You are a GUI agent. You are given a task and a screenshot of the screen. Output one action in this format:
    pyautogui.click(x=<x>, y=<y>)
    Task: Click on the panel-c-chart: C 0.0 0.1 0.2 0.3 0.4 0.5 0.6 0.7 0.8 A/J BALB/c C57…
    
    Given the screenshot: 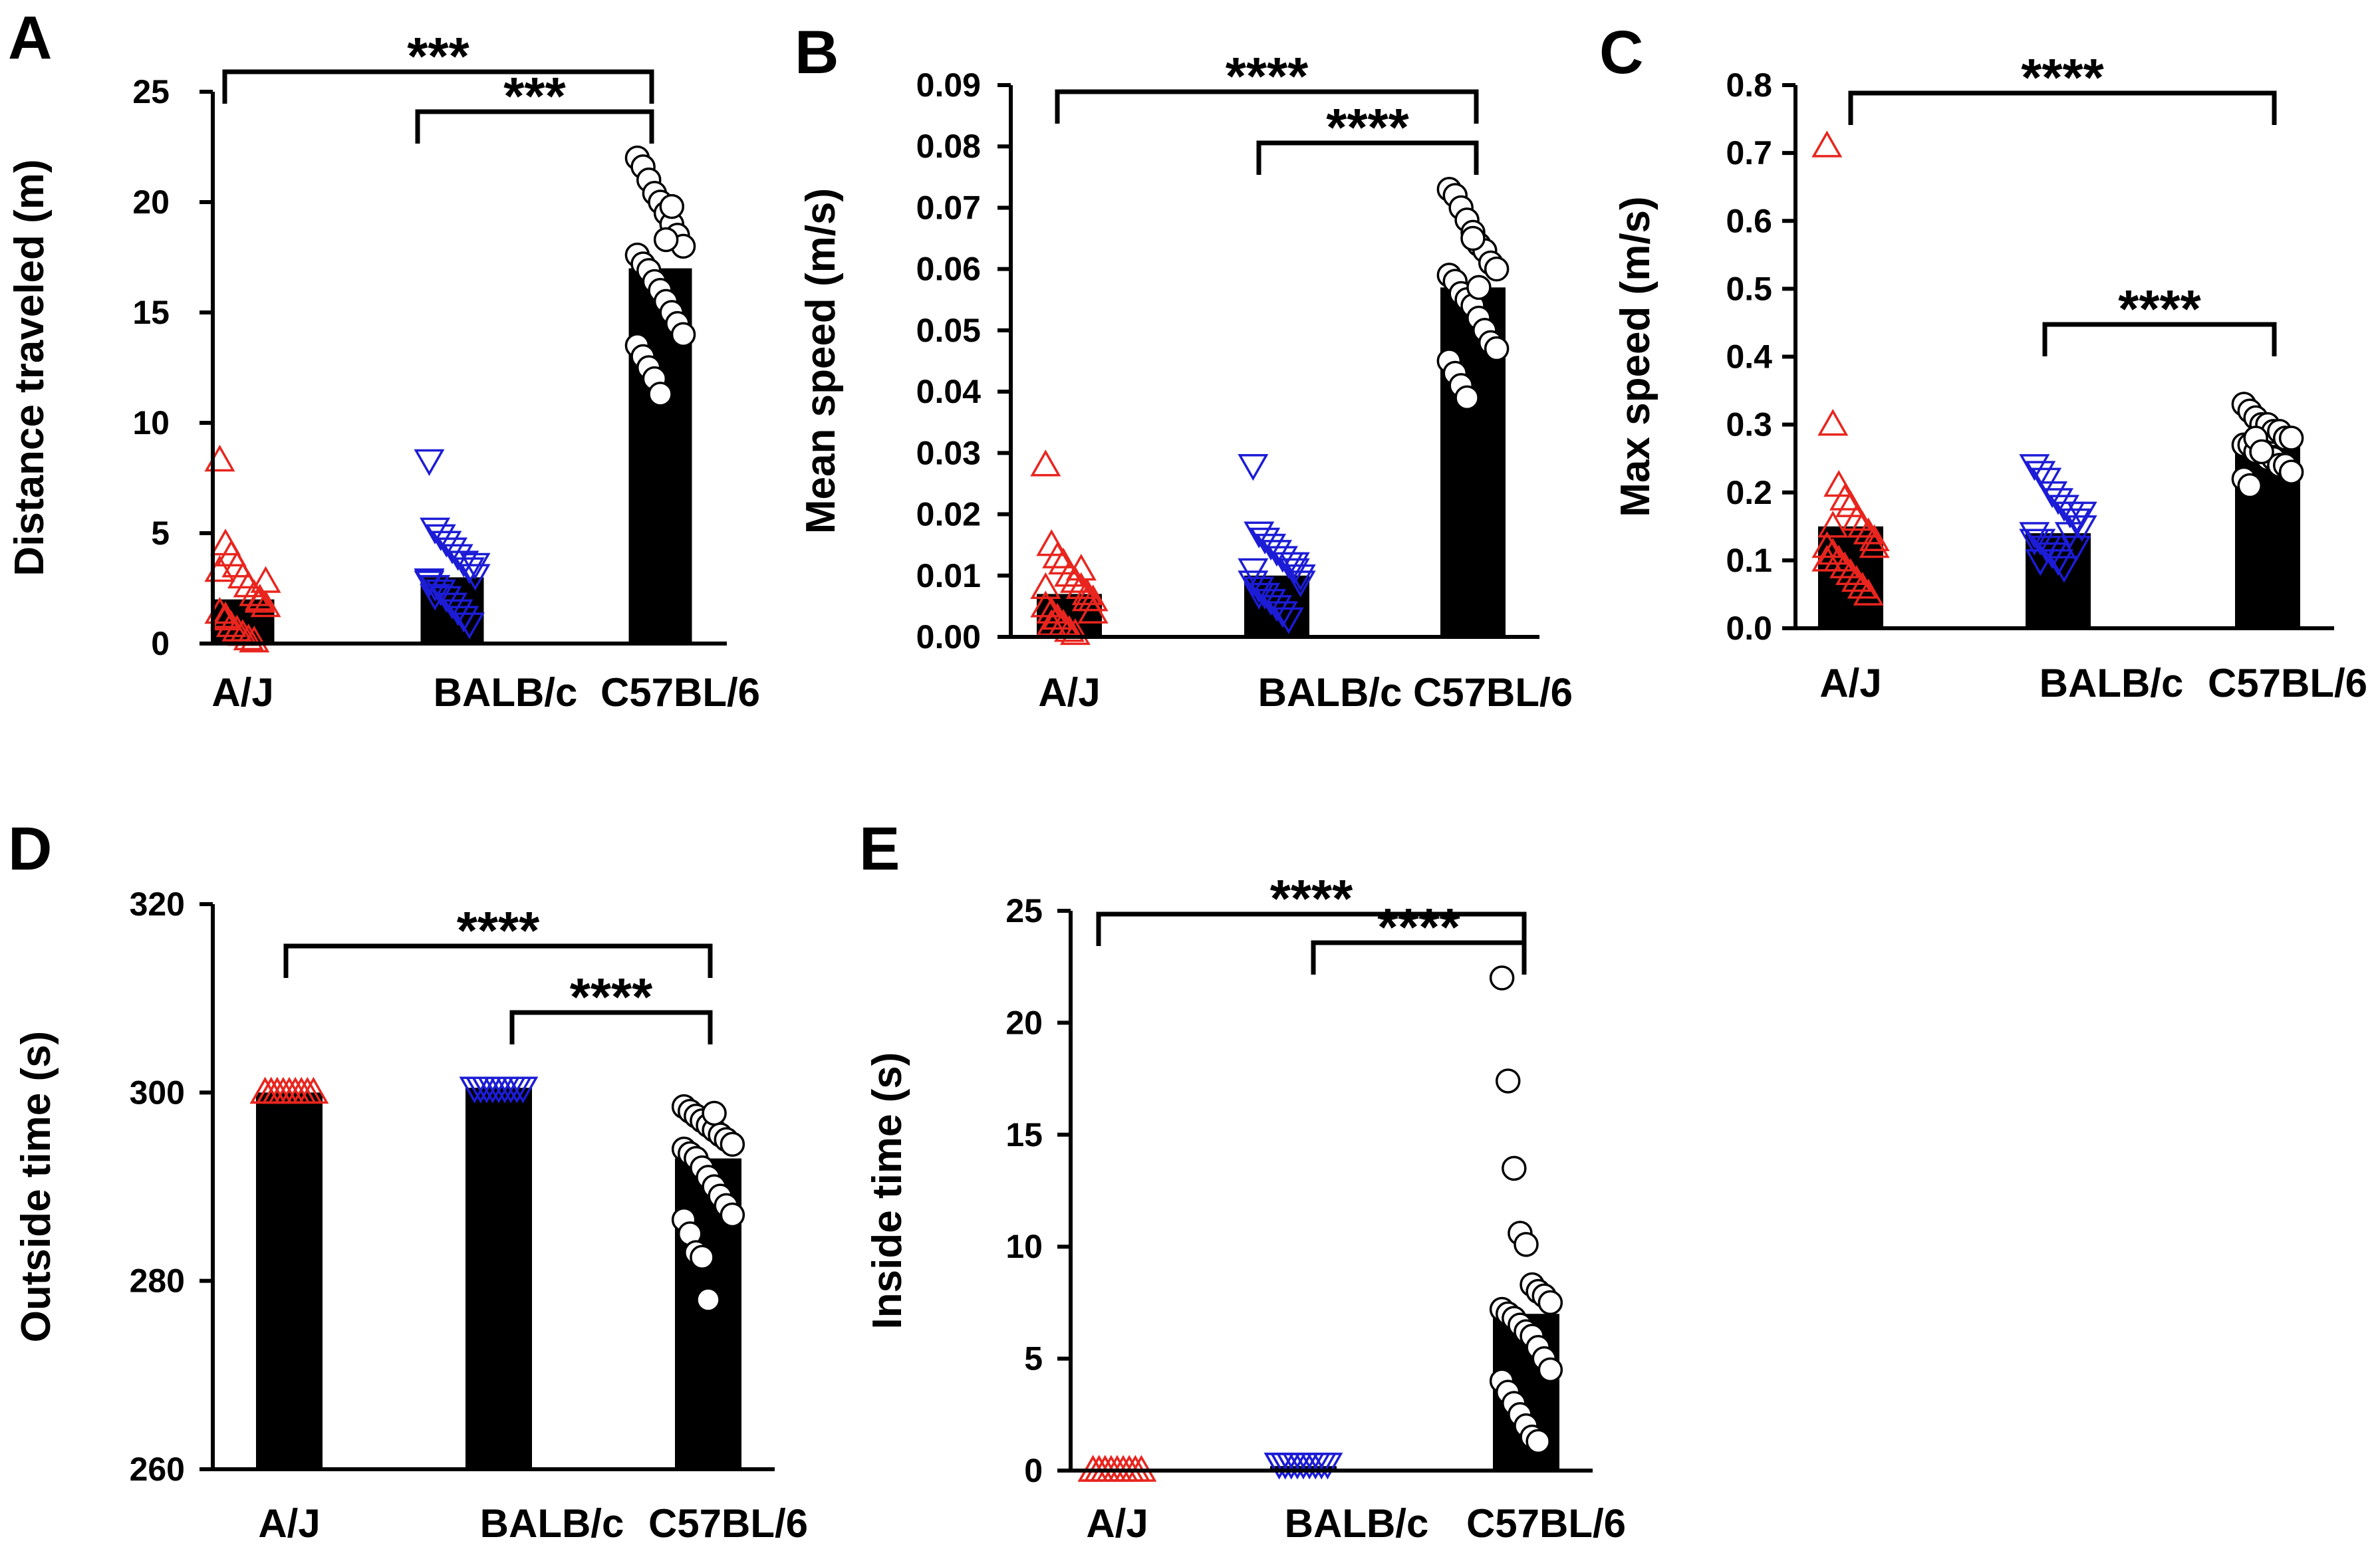 What is the action you would take?
    pyautogui.click(x=1983, y=362)
    